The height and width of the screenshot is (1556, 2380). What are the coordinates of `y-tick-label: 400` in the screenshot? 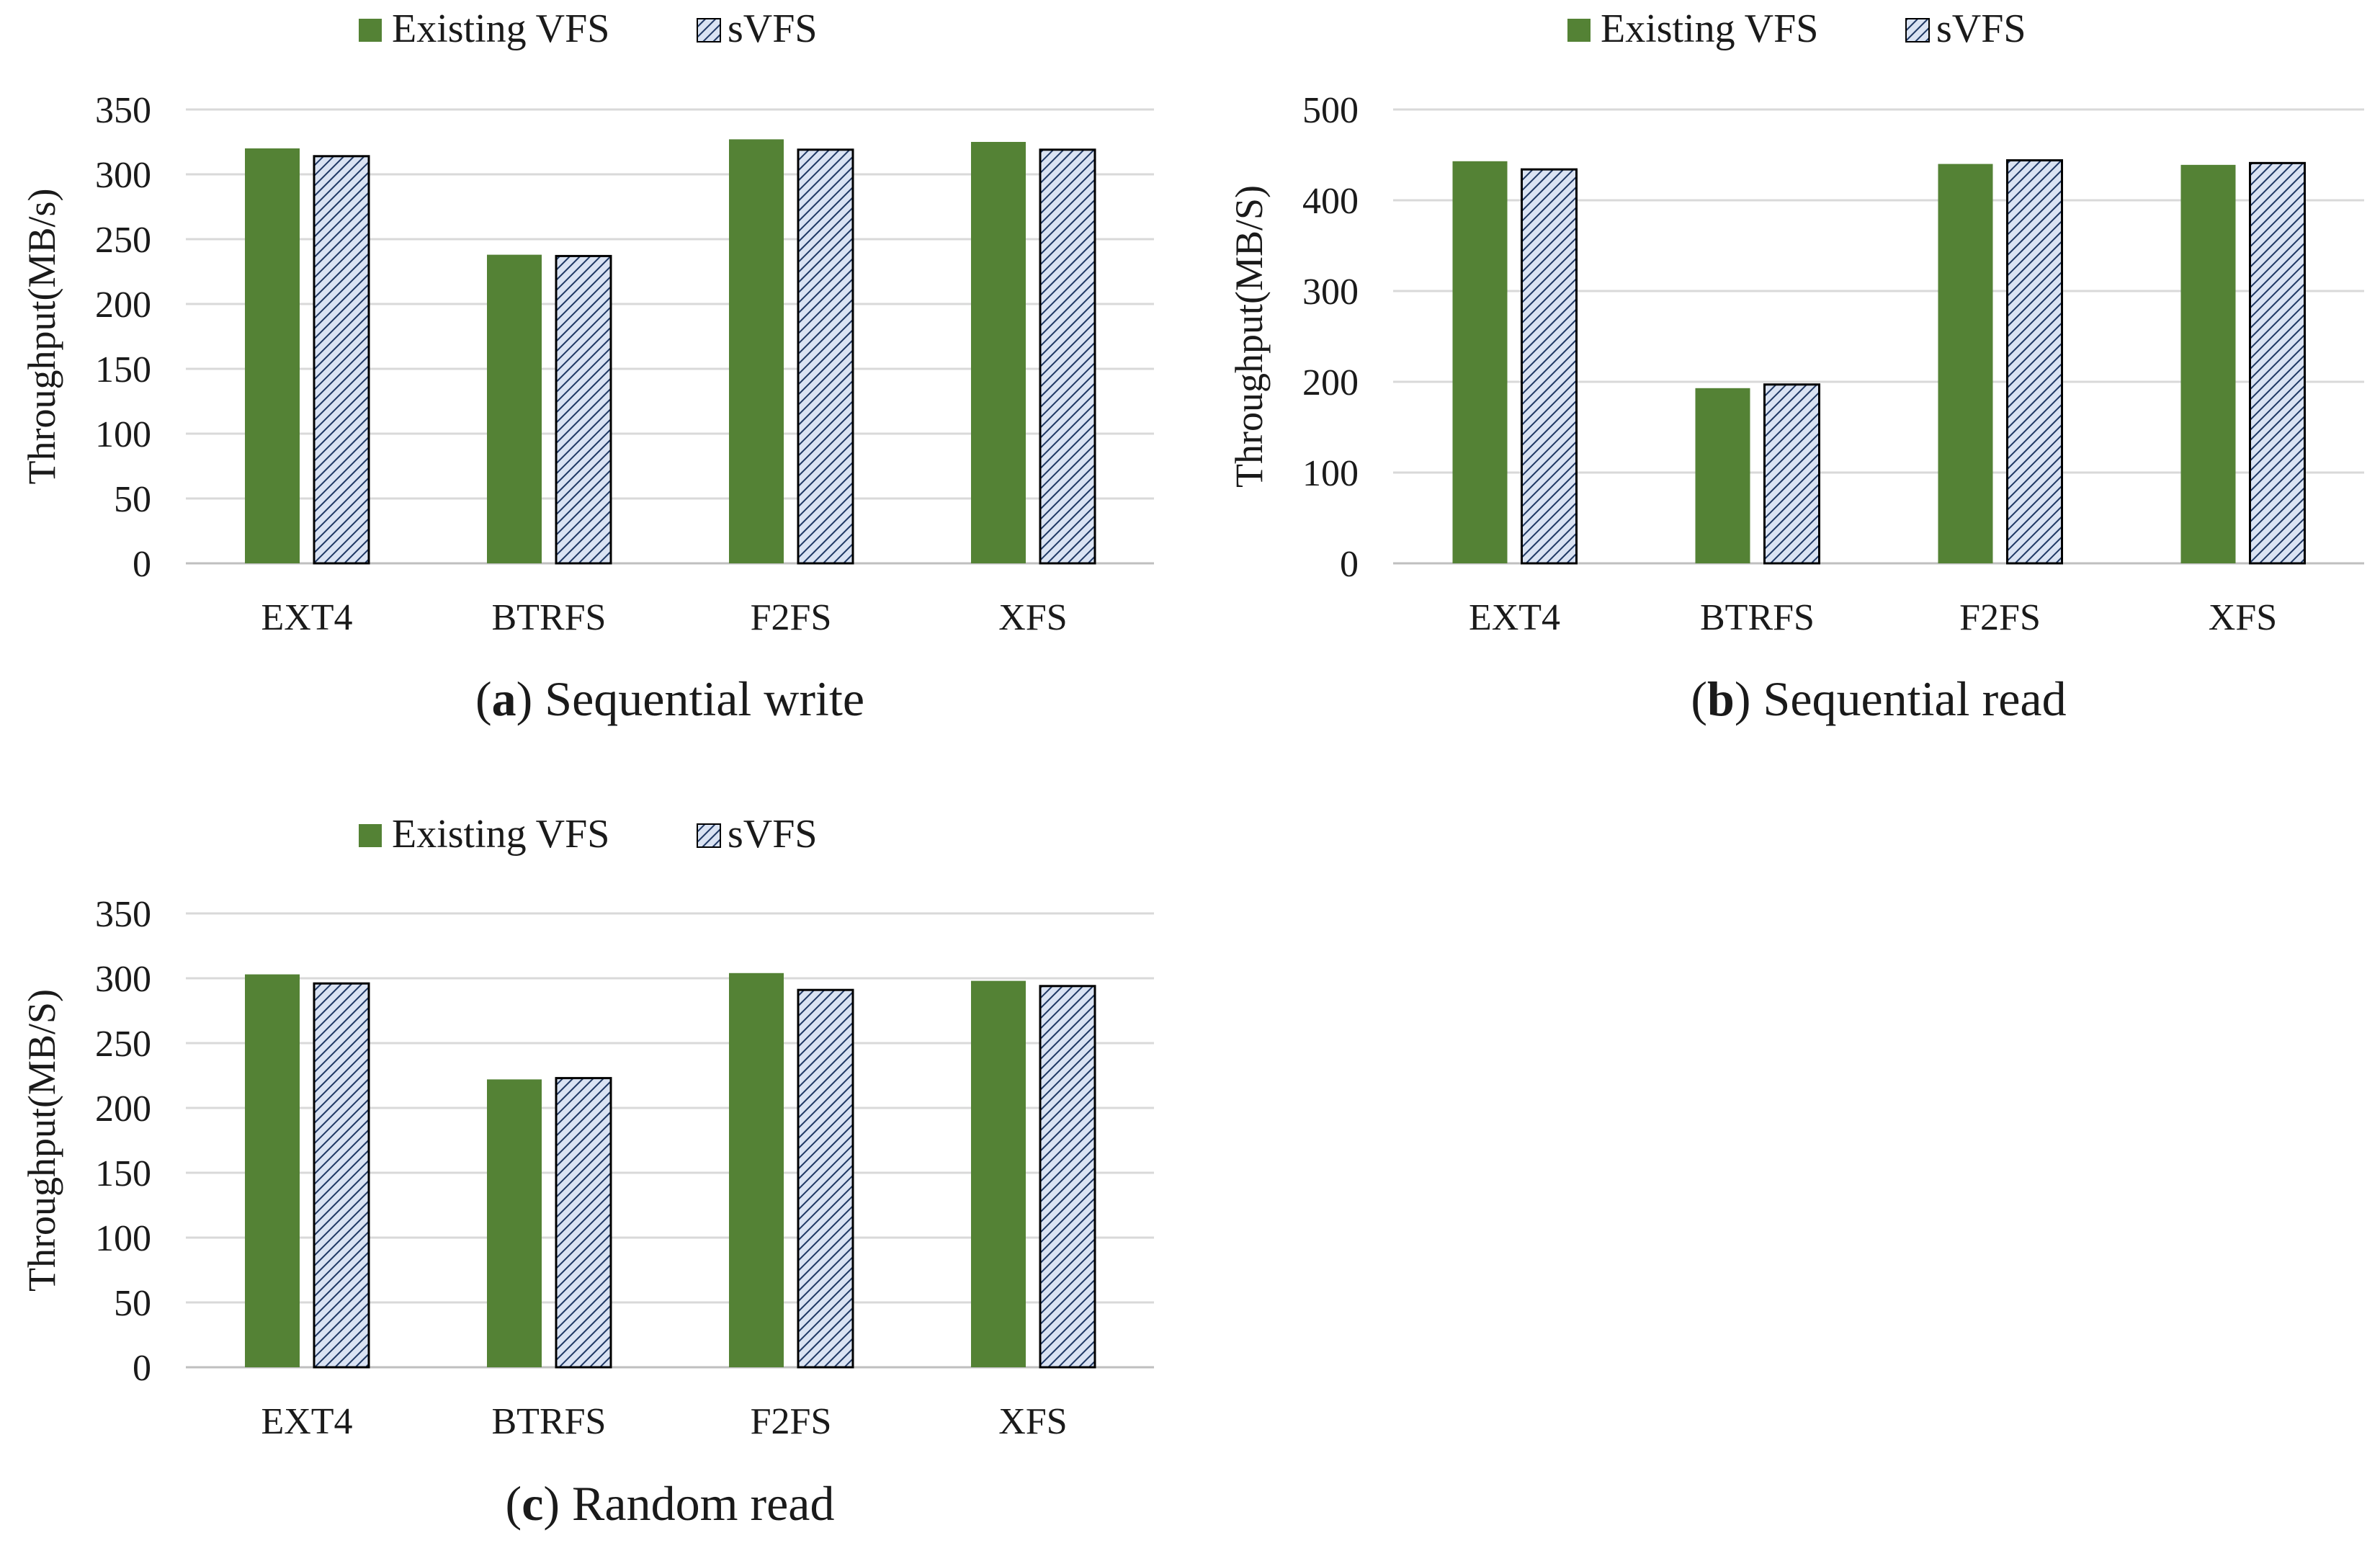 It's located at (1330, 201).